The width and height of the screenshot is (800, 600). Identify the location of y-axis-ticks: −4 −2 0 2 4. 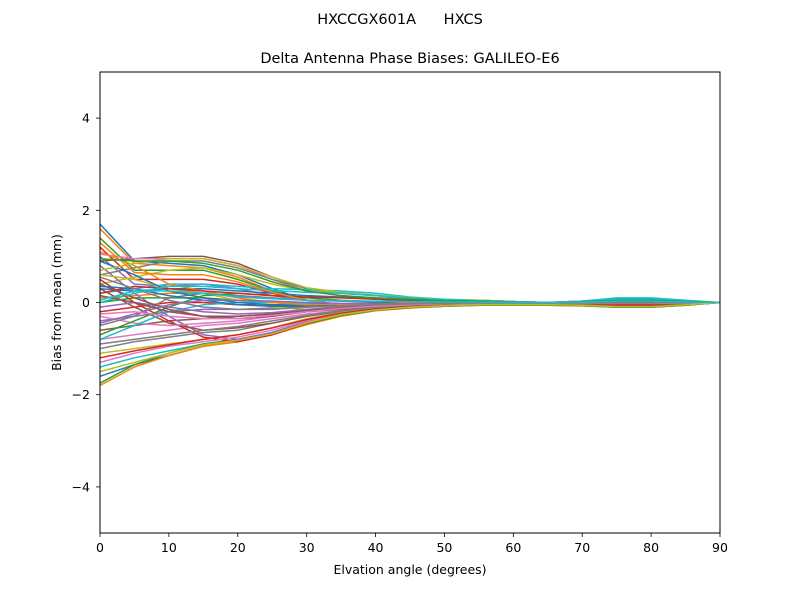
(86, 302).